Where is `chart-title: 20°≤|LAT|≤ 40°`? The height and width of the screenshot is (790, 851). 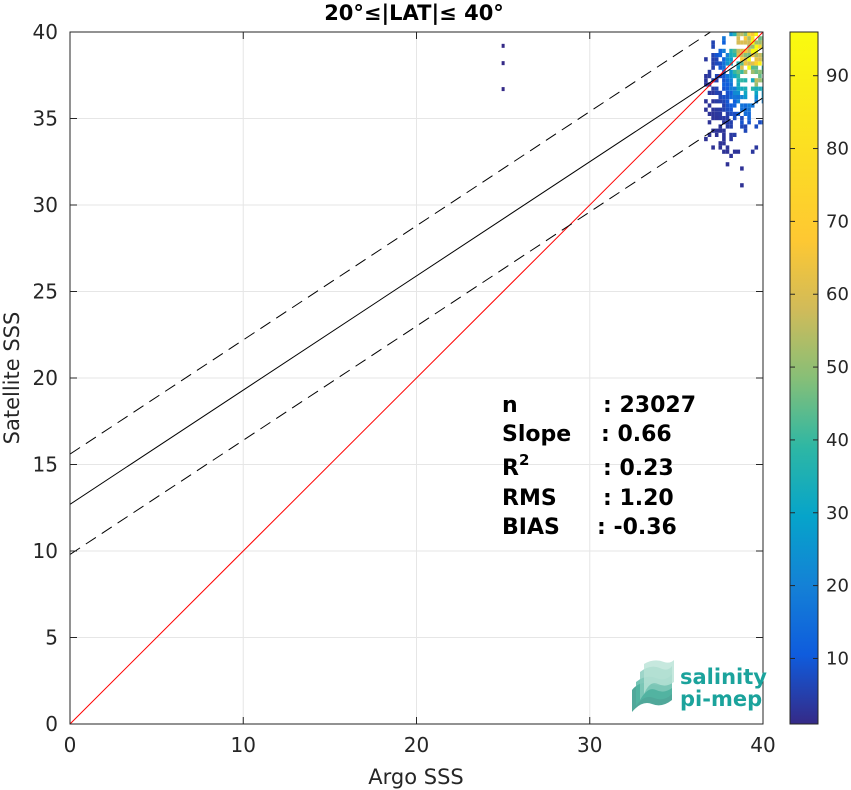
chart-title: 20°≤|LAT|≤ 40° is located at coordinates (414, 13).